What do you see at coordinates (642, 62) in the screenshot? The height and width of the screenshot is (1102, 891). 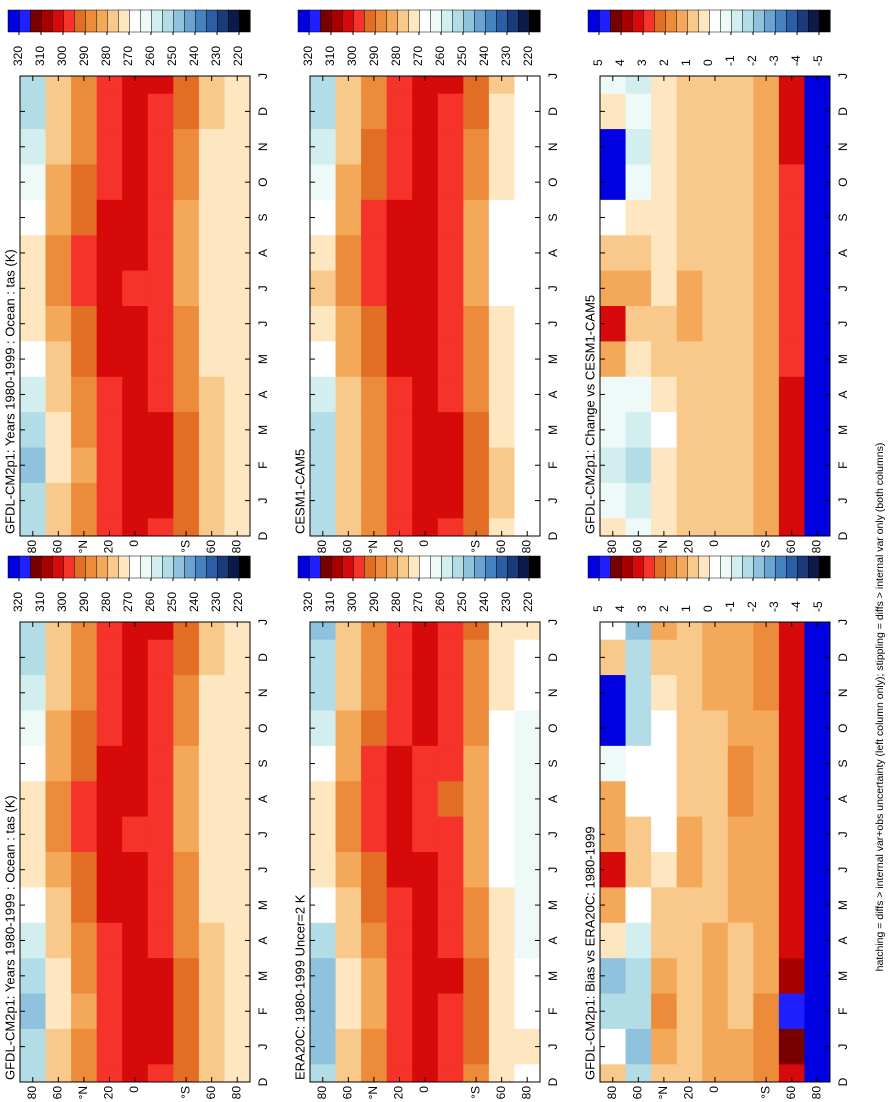 I see `colorbar-label: 3` at bounding box center [642, 62].